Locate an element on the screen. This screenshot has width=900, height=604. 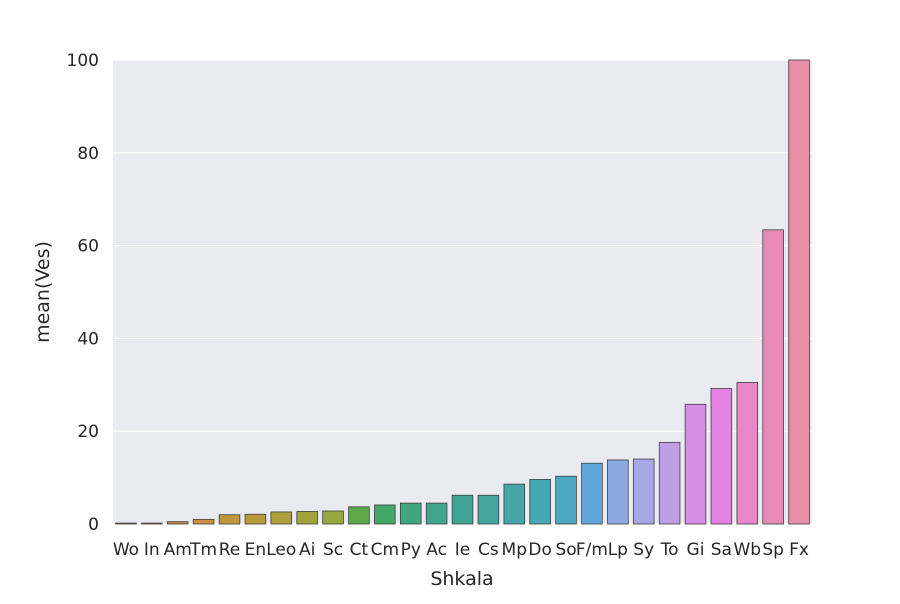
x-tick-label: Ai is located at coordinates (307, 550).